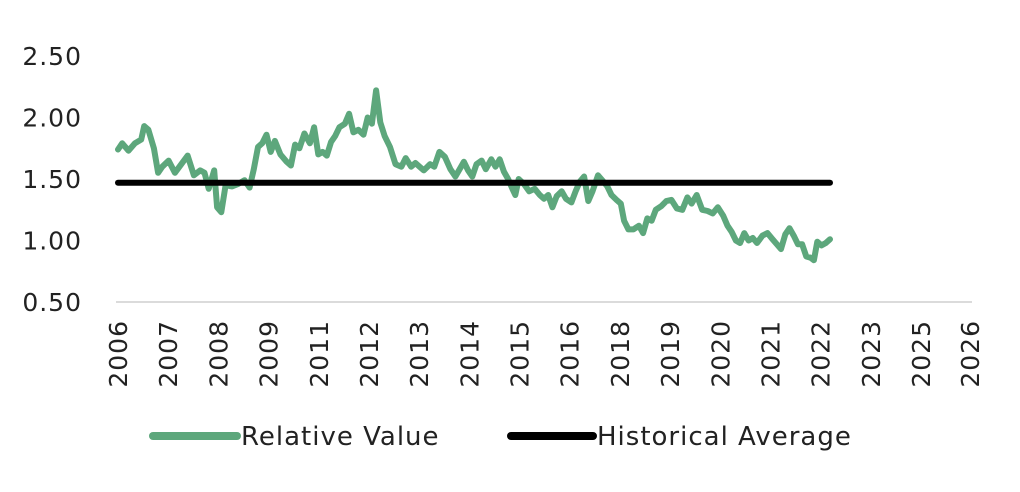  What do you see at coordinates (469, 354) in the screenshot?
I see `x-tick-label: 2014` at bounding box center [469, 354].